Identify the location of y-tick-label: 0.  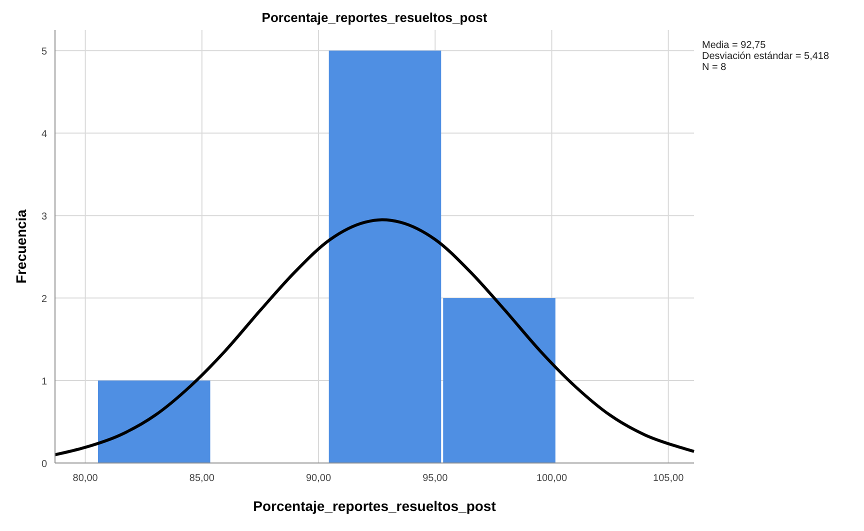
(44, 464).